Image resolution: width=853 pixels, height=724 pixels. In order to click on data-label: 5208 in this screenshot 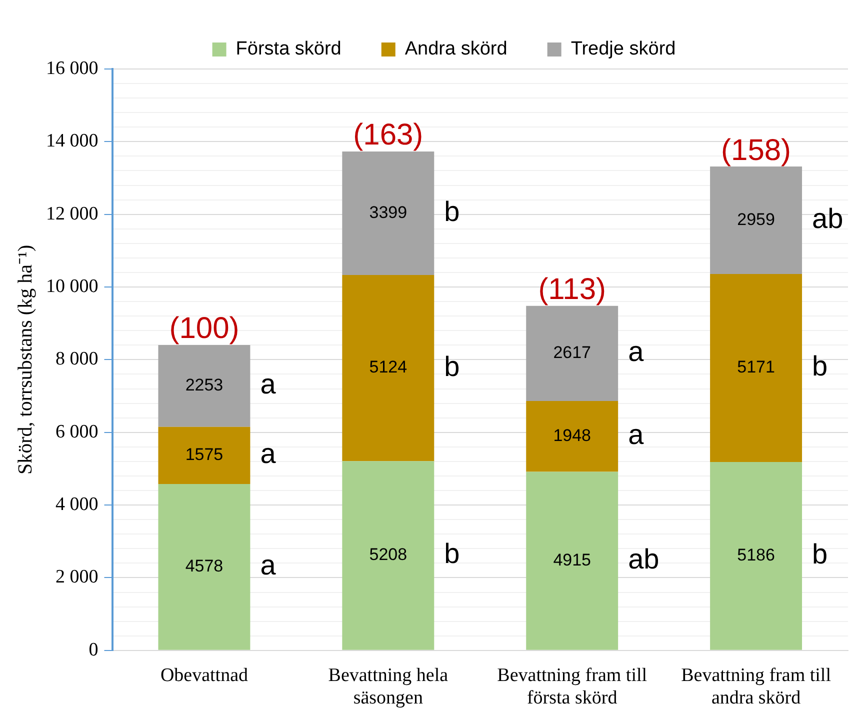, I will do `click(388, 554)`.